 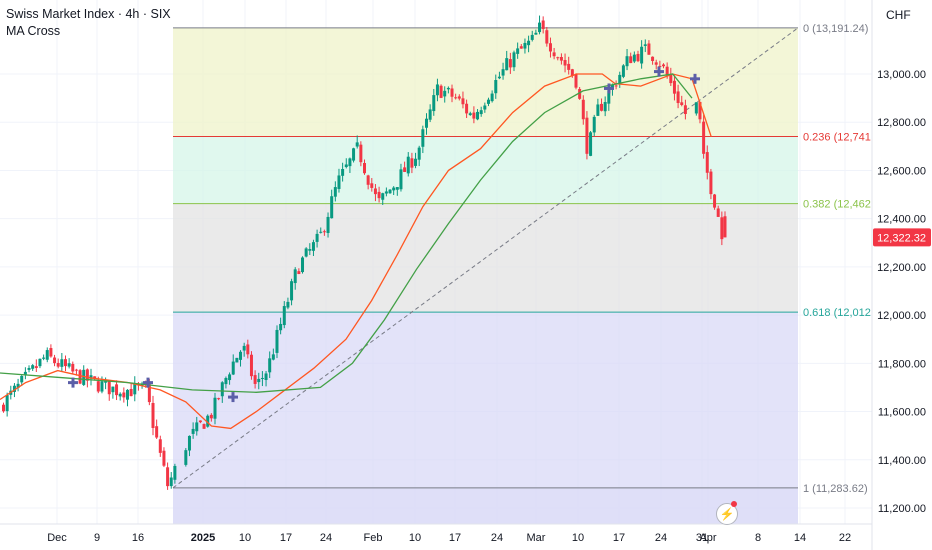 I want to click on fib-zone-0.382, so click(x=485, y=170).